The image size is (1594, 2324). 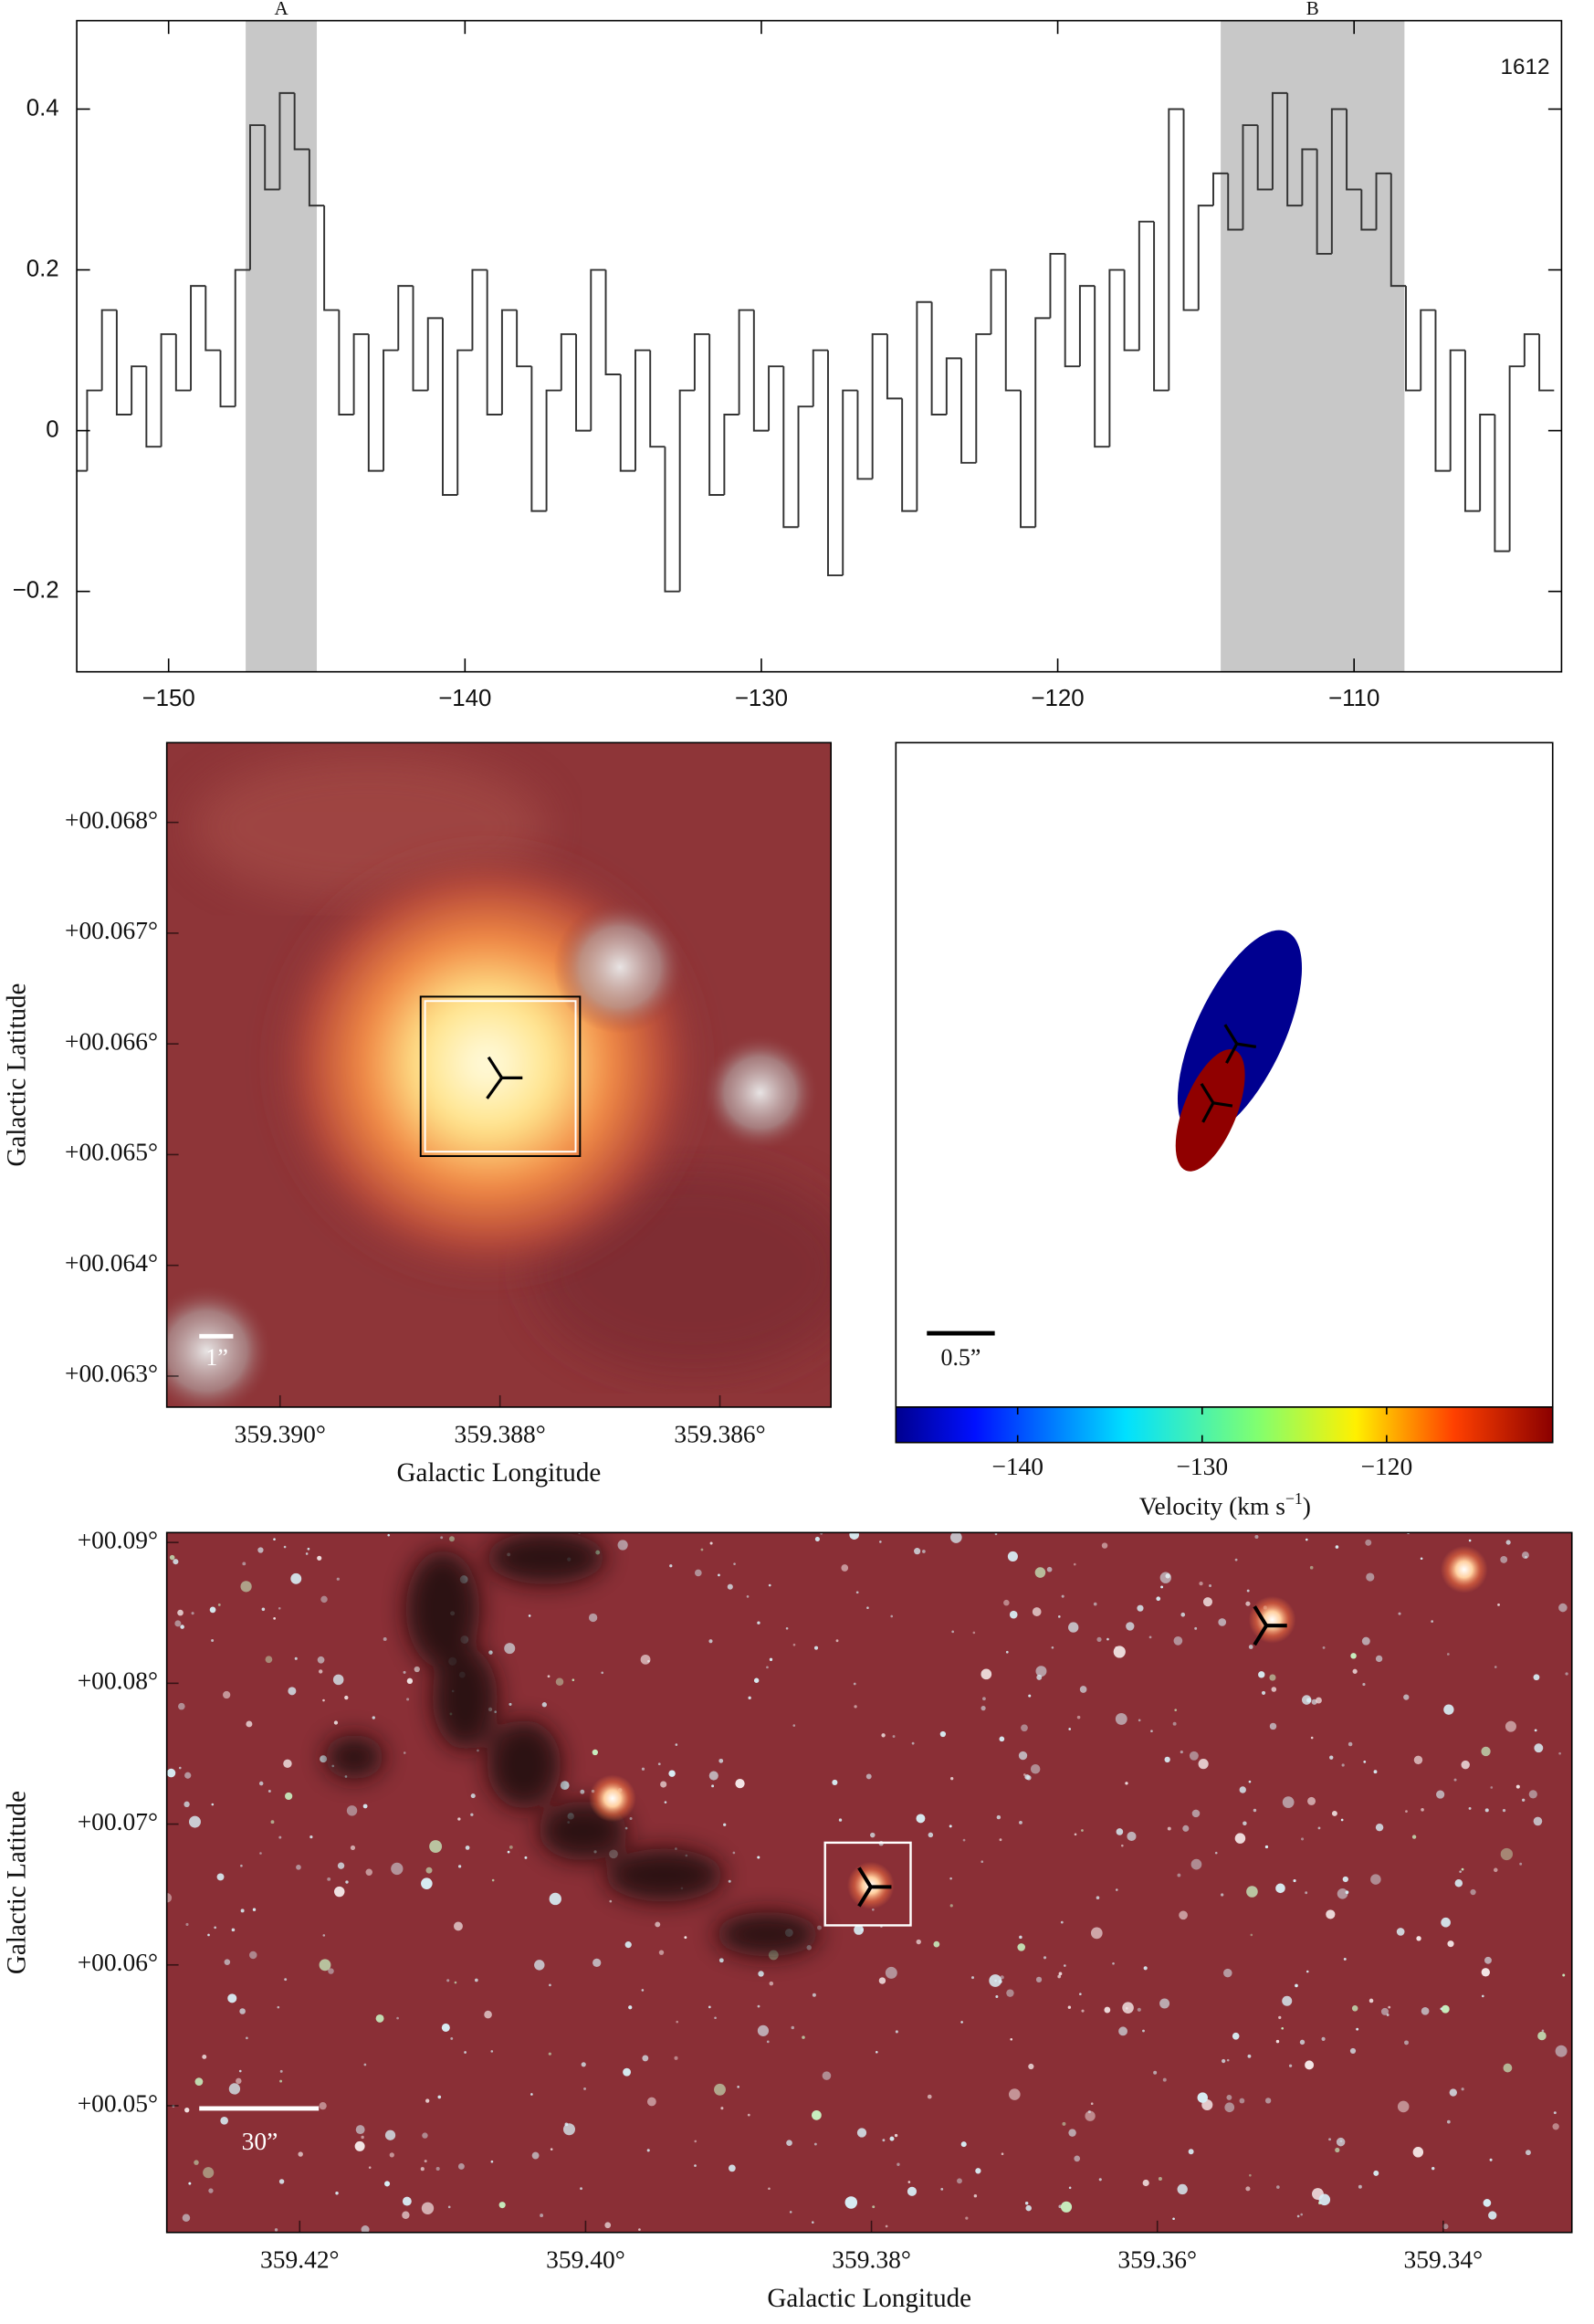 What do you see at coordinates (1157, 2259) in the screenshot?
I see `x-tick-label: 359.36°` at bounding box center [1157, 2259].